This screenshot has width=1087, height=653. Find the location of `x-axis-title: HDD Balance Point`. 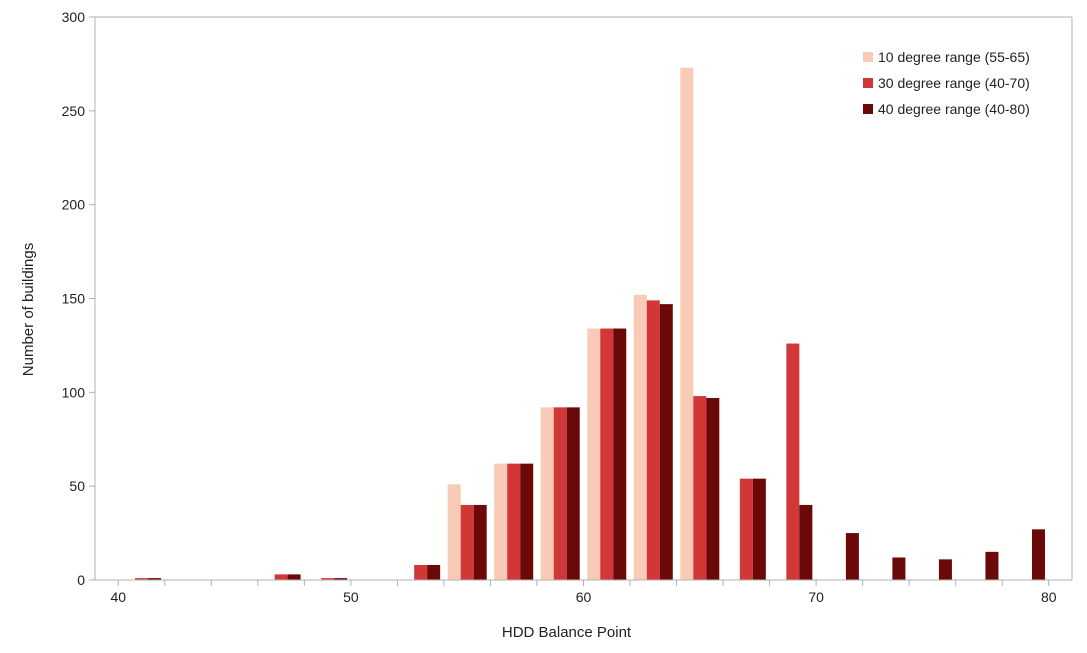

x-axis-title: HDD Balance Point is located at coordinates (567, 632).